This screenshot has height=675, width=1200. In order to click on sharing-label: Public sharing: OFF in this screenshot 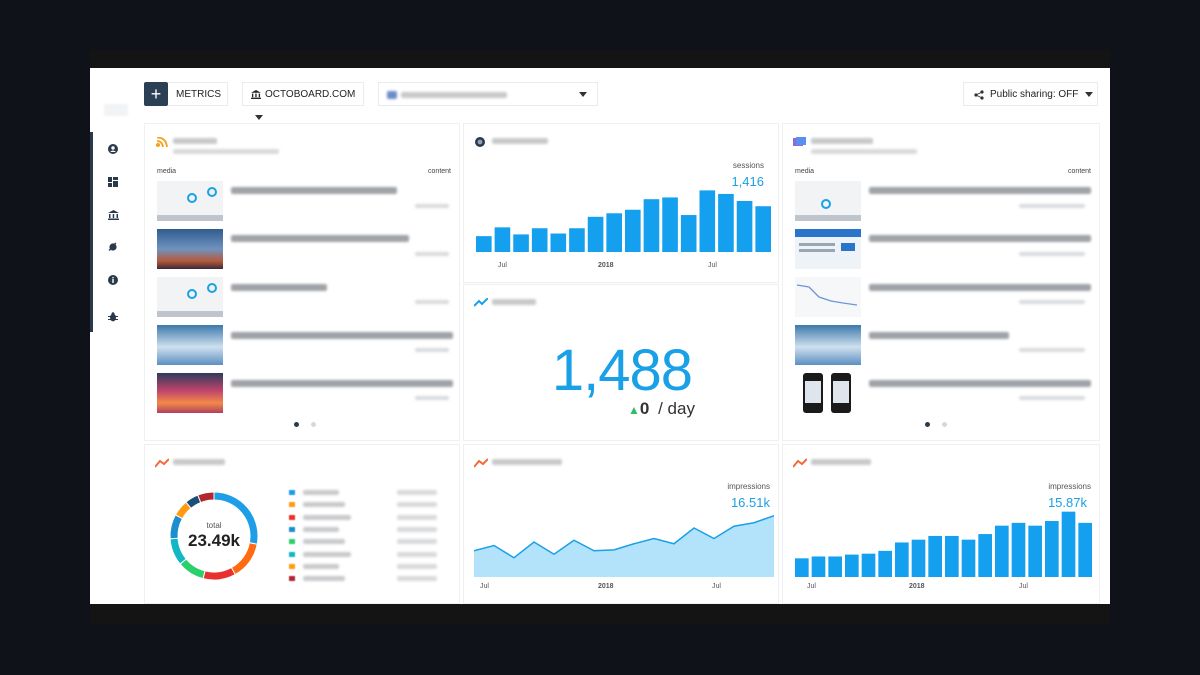, I will do `click(1034, 94)`.